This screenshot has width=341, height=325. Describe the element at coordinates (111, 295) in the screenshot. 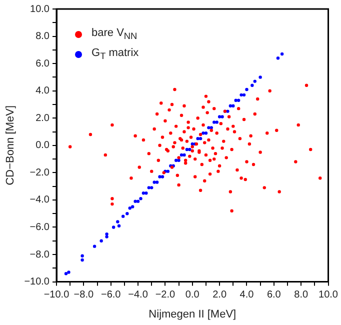

I see `x-tick-label: −6.0` at that location.